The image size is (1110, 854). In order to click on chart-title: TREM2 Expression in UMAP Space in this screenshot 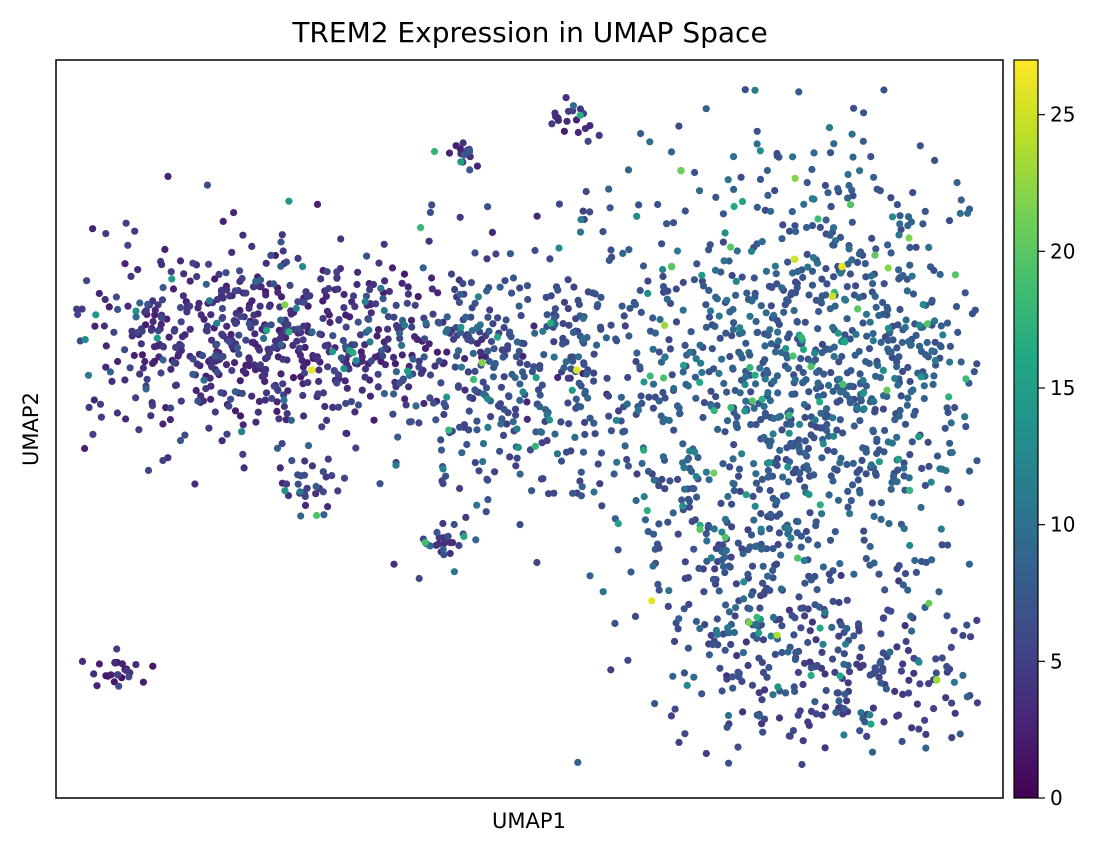, I will do `click(529, 32)`.